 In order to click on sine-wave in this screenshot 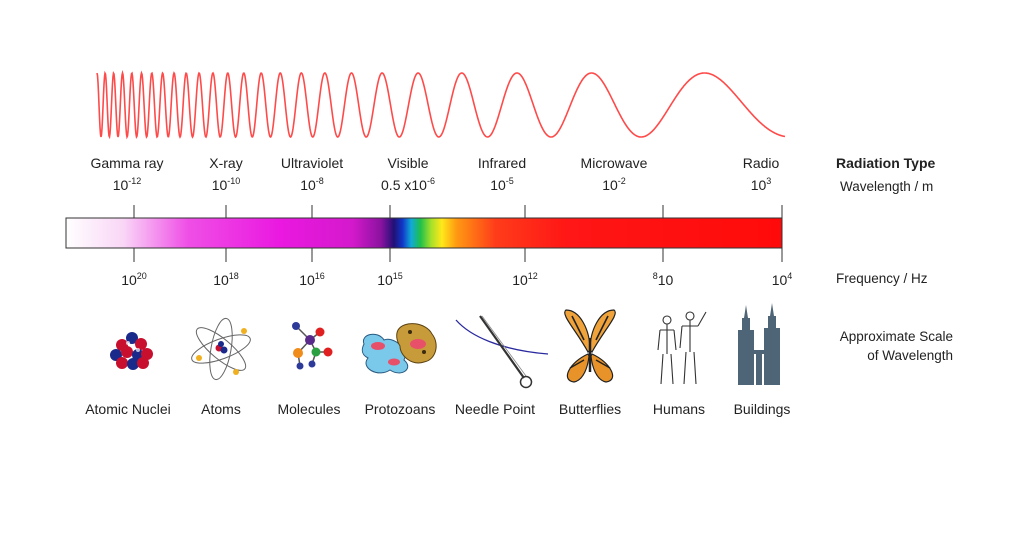, I will do `click(441, 104)`.